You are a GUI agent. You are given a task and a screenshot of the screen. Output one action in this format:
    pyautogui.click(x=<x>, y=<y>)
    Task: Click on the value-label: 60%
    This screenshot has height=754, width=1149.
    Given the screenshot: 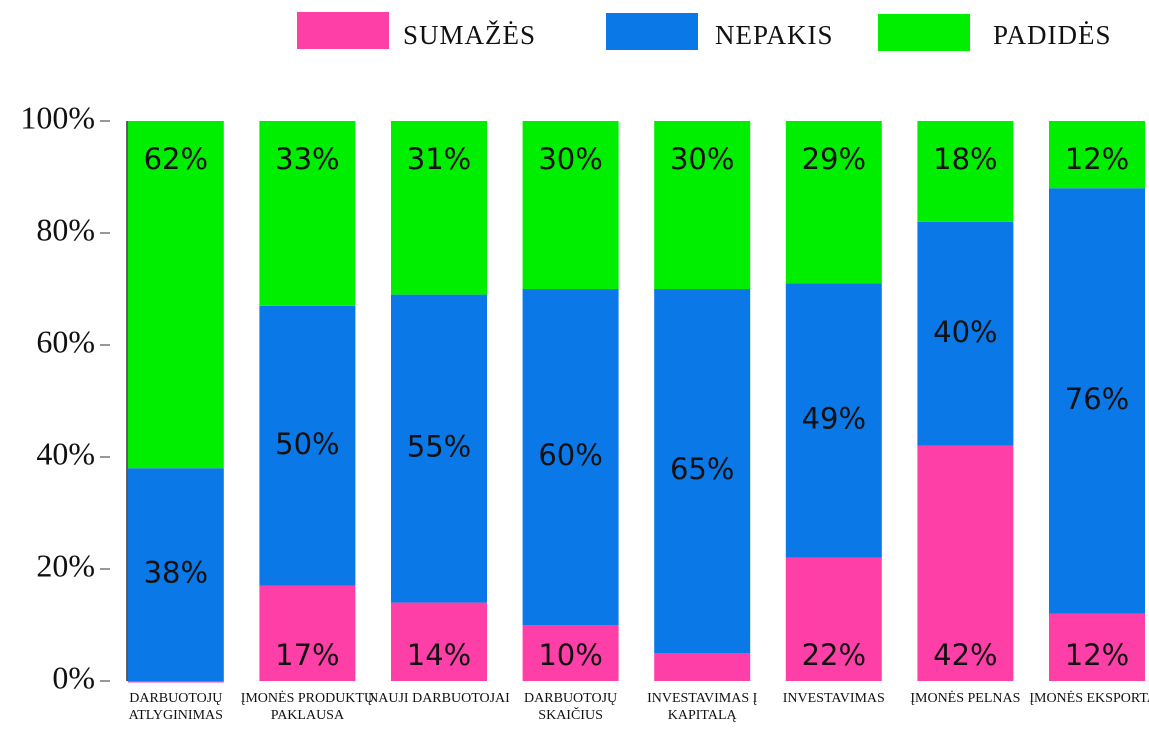 What is the action you would take?
    pyautogui.click(x=570, y=455)
    